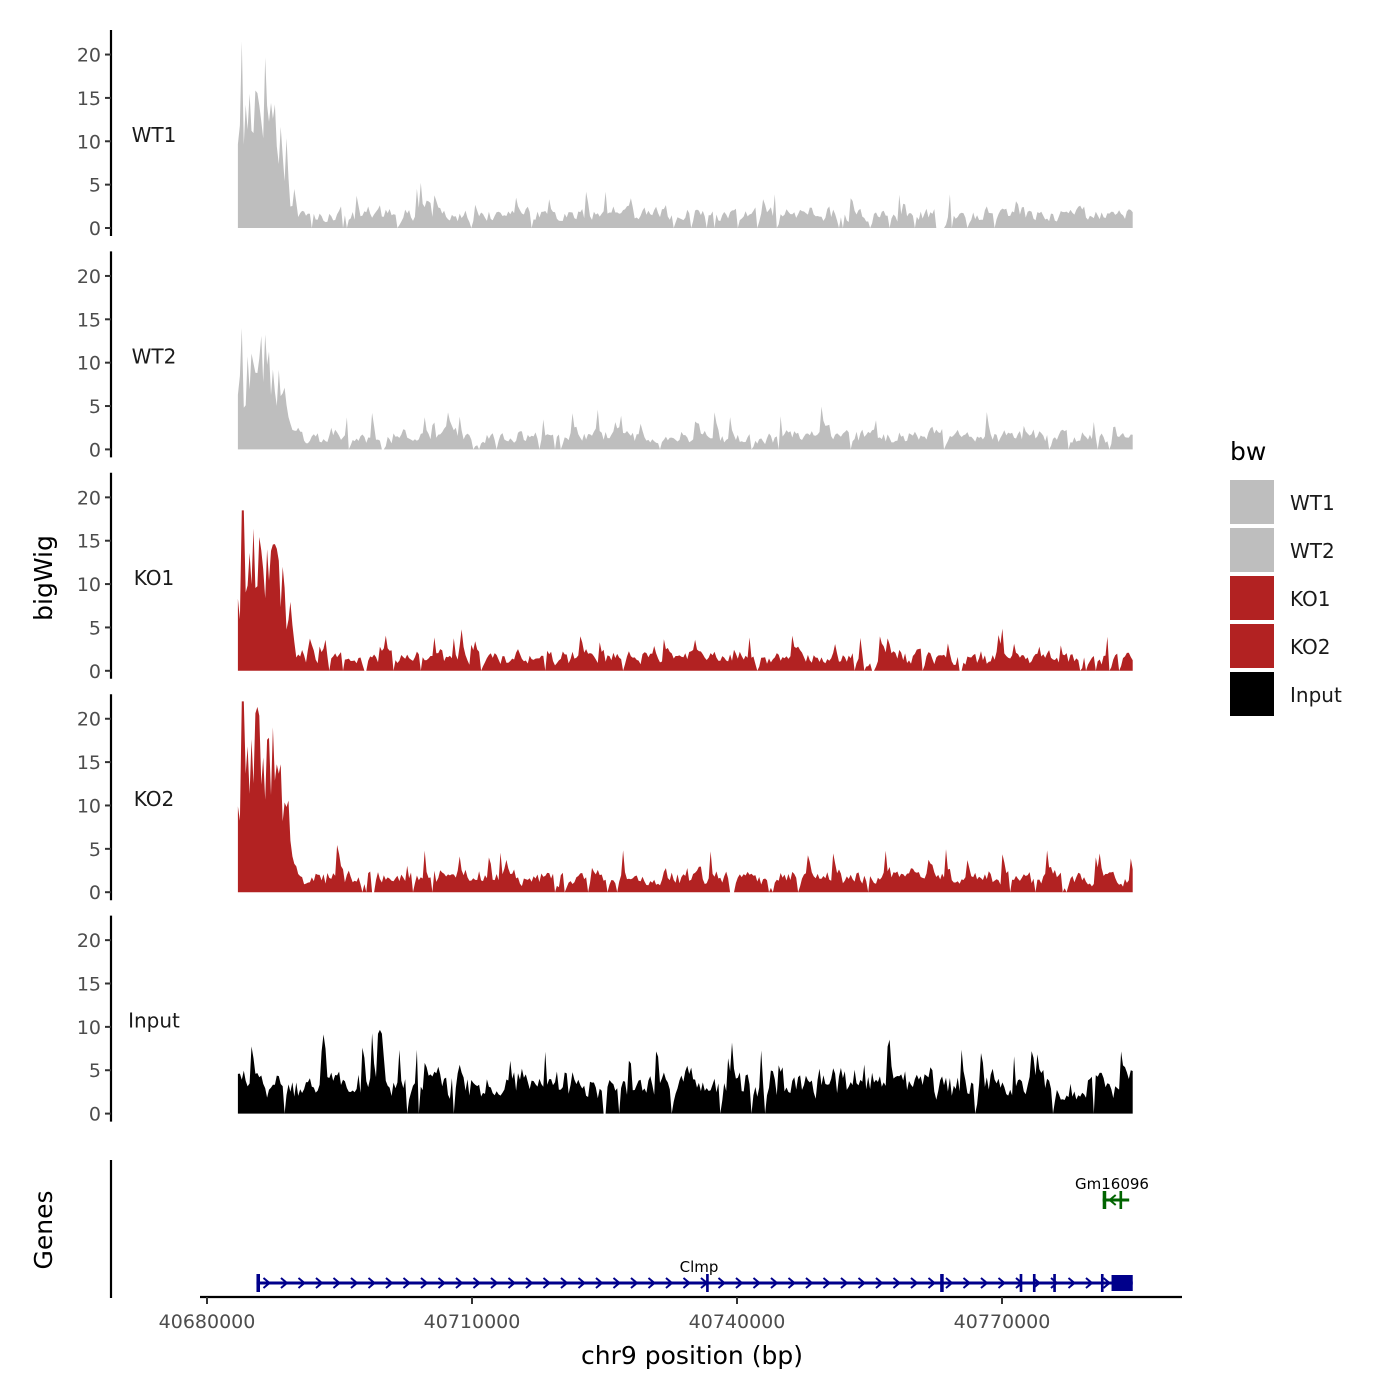  I want to click on legend-title: bw, so click(1248, 451).